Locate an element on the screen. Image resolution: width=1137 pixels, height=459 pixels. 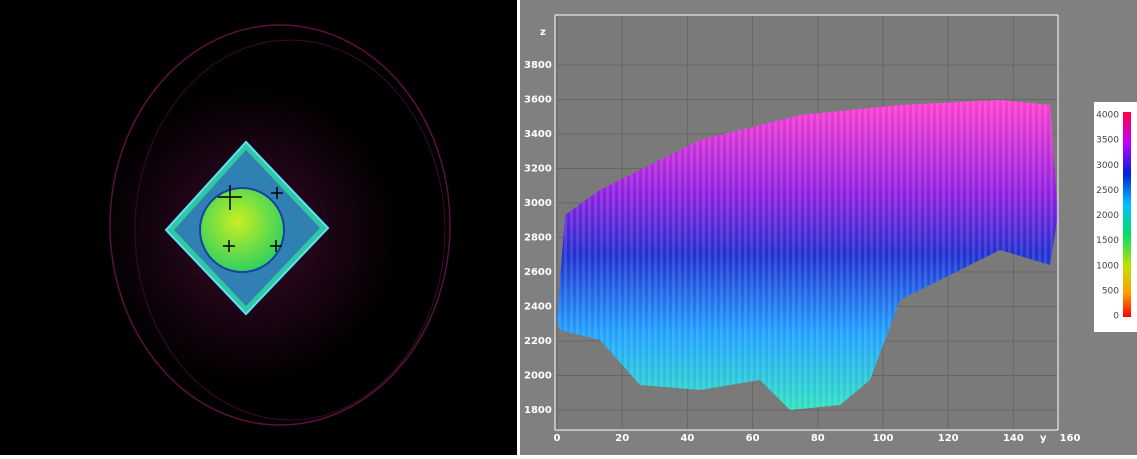
colorbar-tick-label: 0 is located at coordinates (1116, 317).